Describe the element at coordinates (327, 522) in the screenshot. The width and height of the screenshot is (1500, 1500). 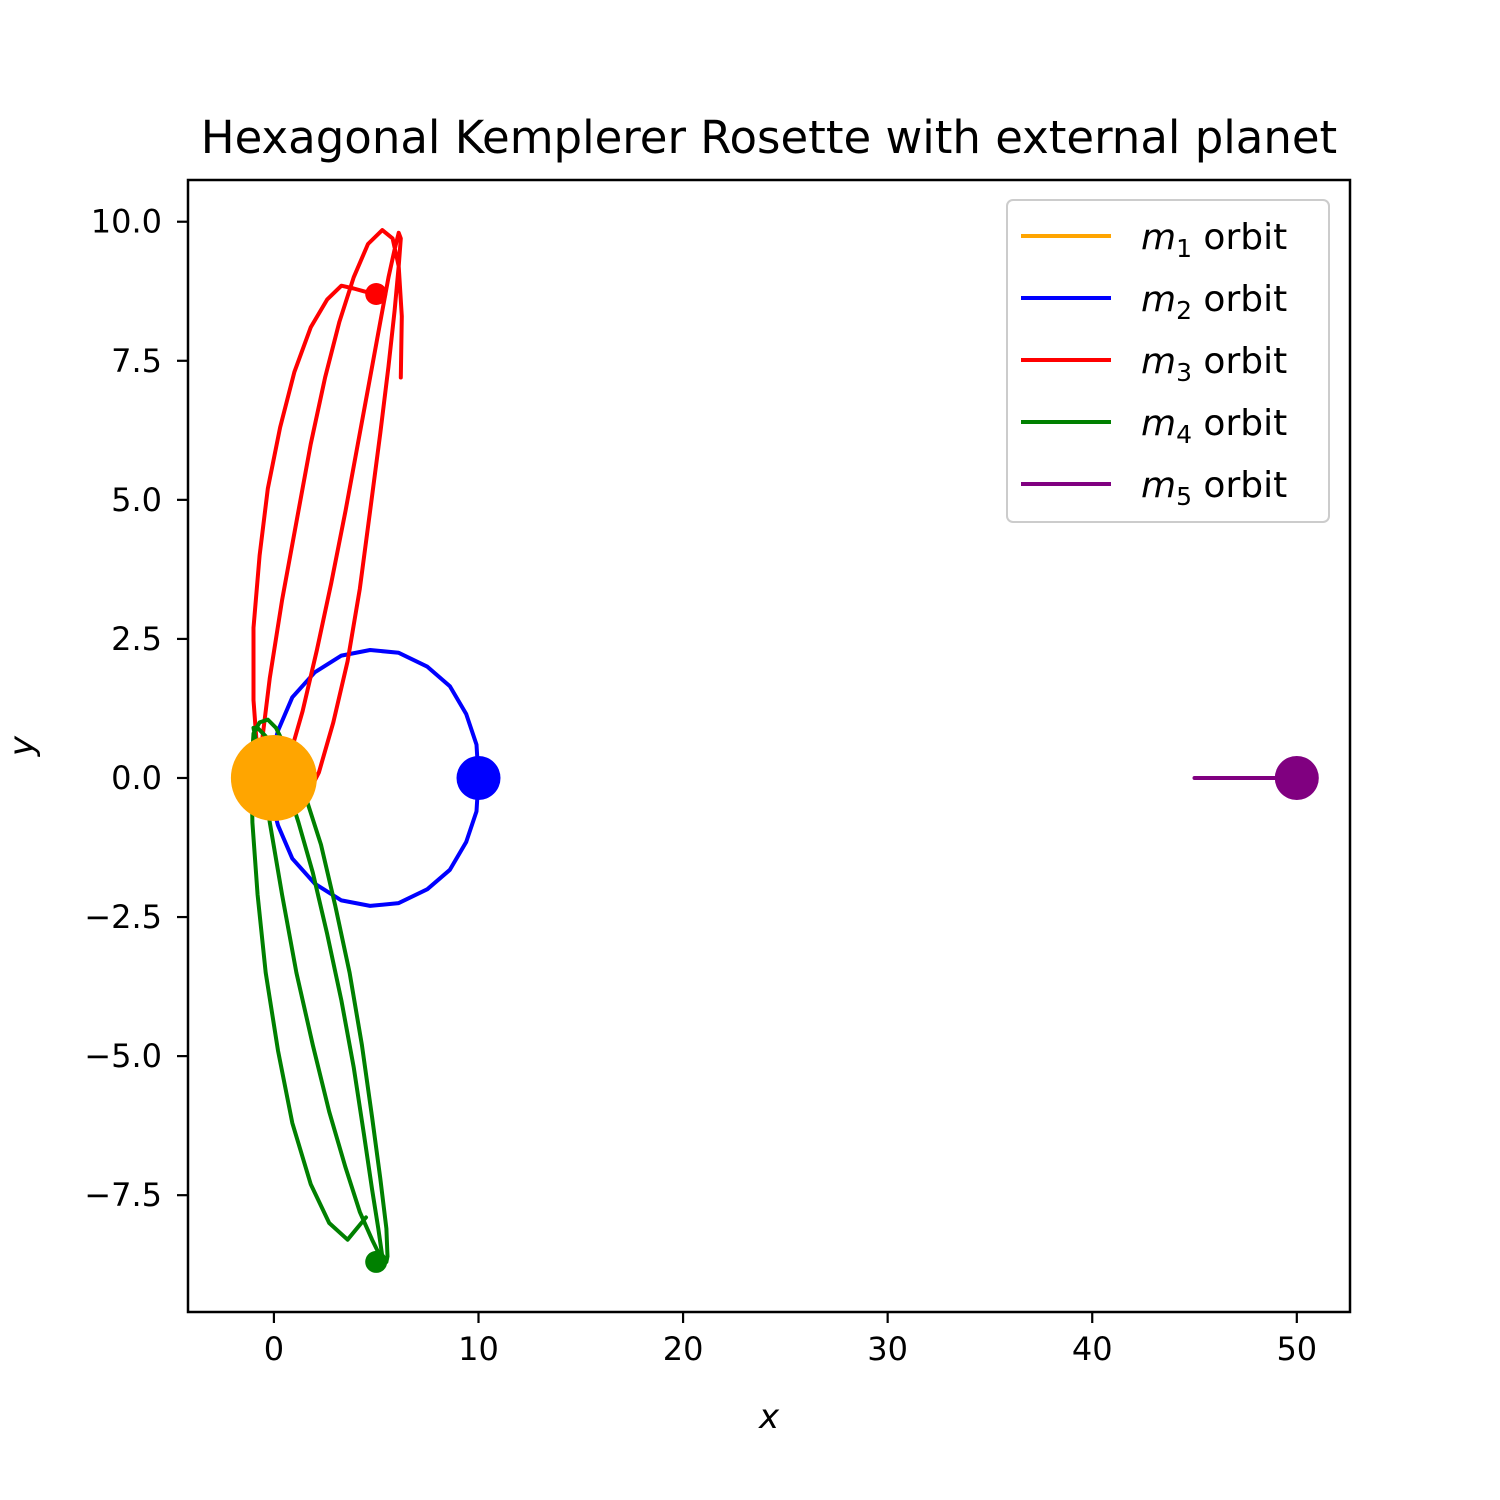
I see `series-3-orbit-line` at that location.